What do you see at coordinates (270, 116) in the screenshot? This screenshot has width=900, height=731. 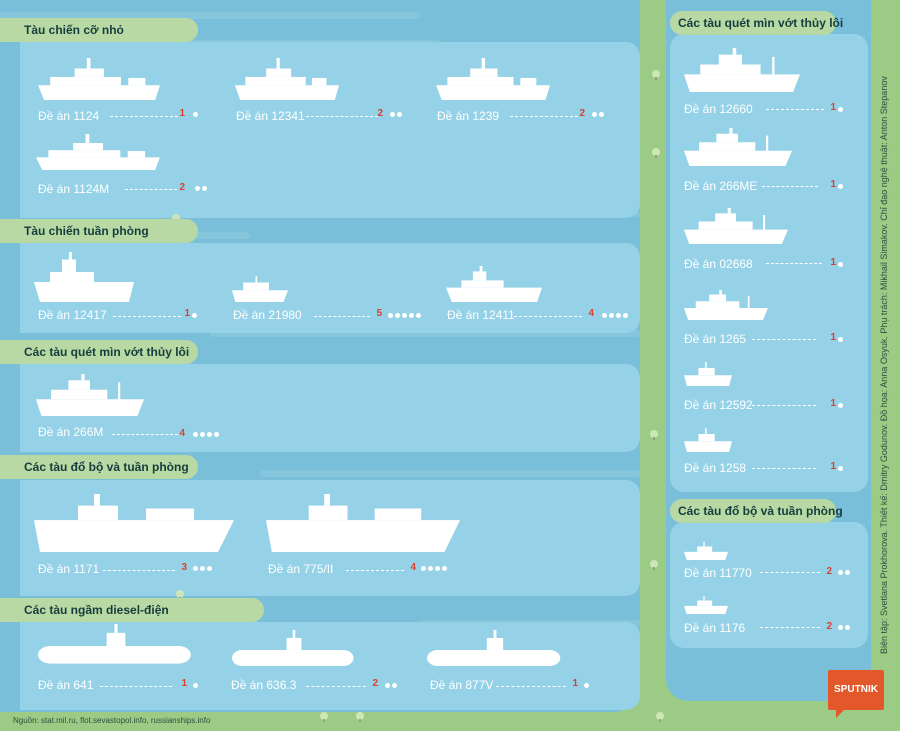 I see `project-label: Đề án 12341` at bounding box center [270, 116].